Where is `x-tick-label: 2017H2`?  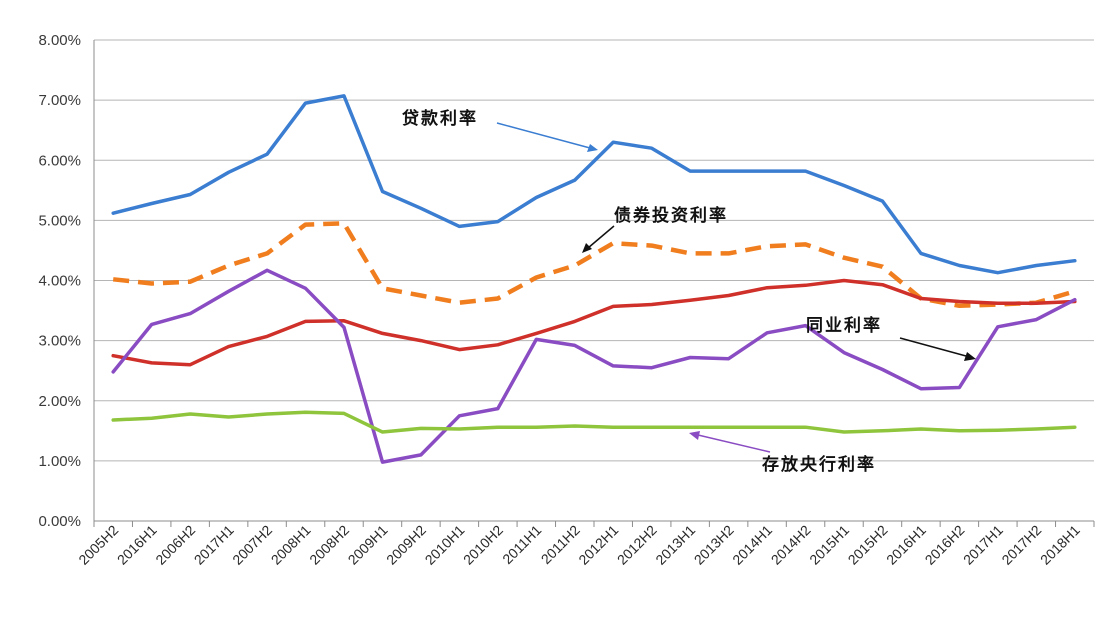
x-tick-label: 2017H2 is located at coordinates (1021, 545).